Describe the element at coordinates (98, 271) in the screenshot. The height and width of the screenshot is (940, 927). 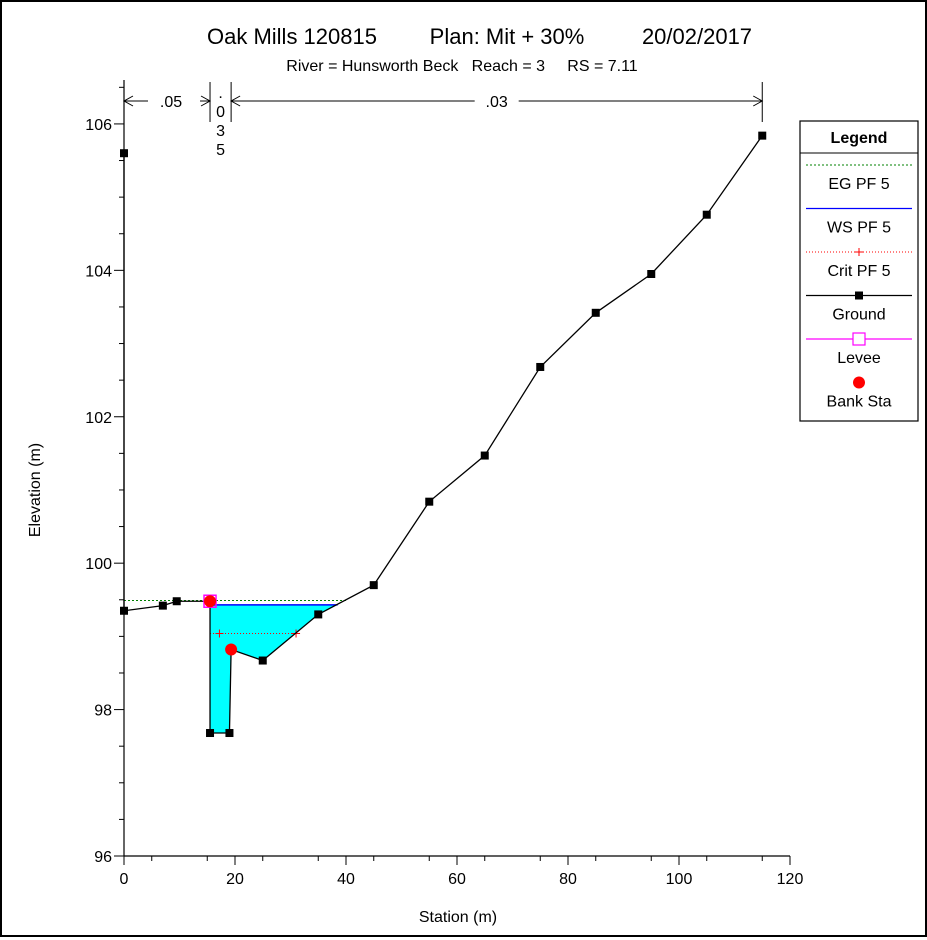
I see `y-tick-label: 104` at that location.